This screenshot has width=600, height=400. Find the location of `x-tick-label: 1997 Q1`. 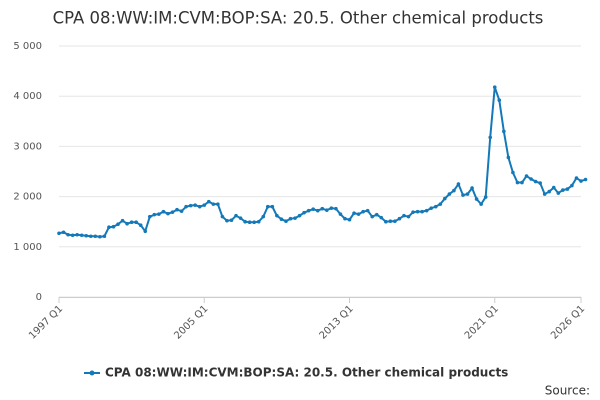

x-tick-label: 1997 Q1 is located at coordinates (46, 322).